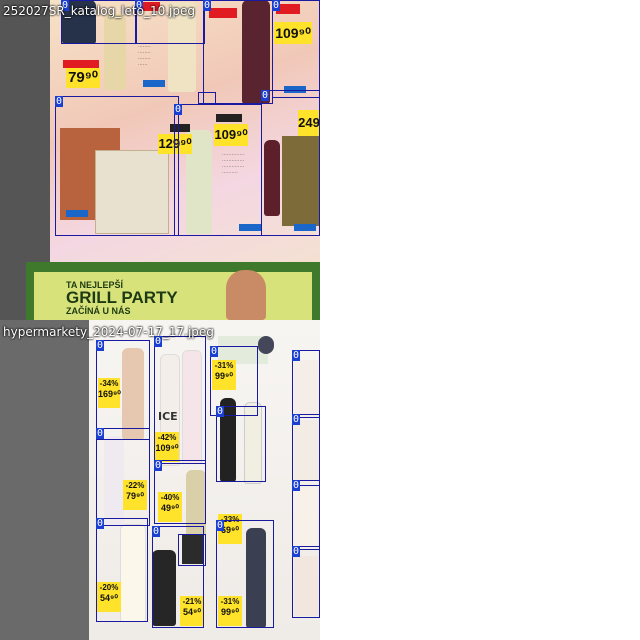 This screenshot has width=640, height=640. Describe the element at coordinates (309, 123) in the screenshot. I see `price-label: 249` at that location.